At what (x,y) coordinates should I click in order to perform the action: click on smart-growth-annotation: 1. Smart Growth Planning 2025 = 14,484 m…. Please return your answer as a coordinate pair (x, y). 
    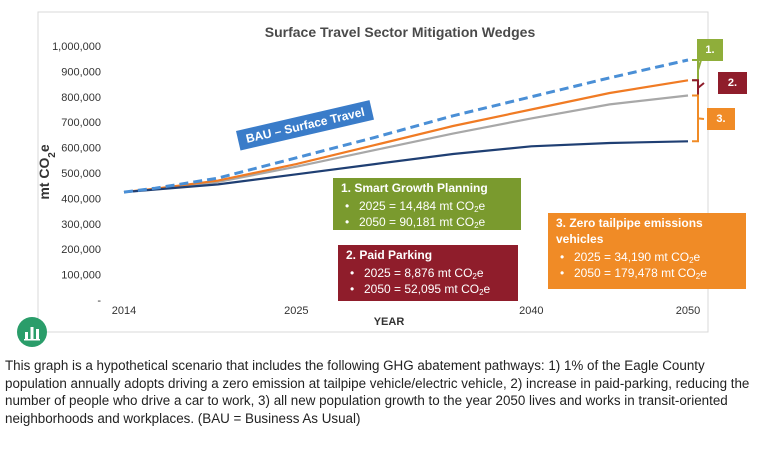
    Looking at the image, I should click on (427, 204).